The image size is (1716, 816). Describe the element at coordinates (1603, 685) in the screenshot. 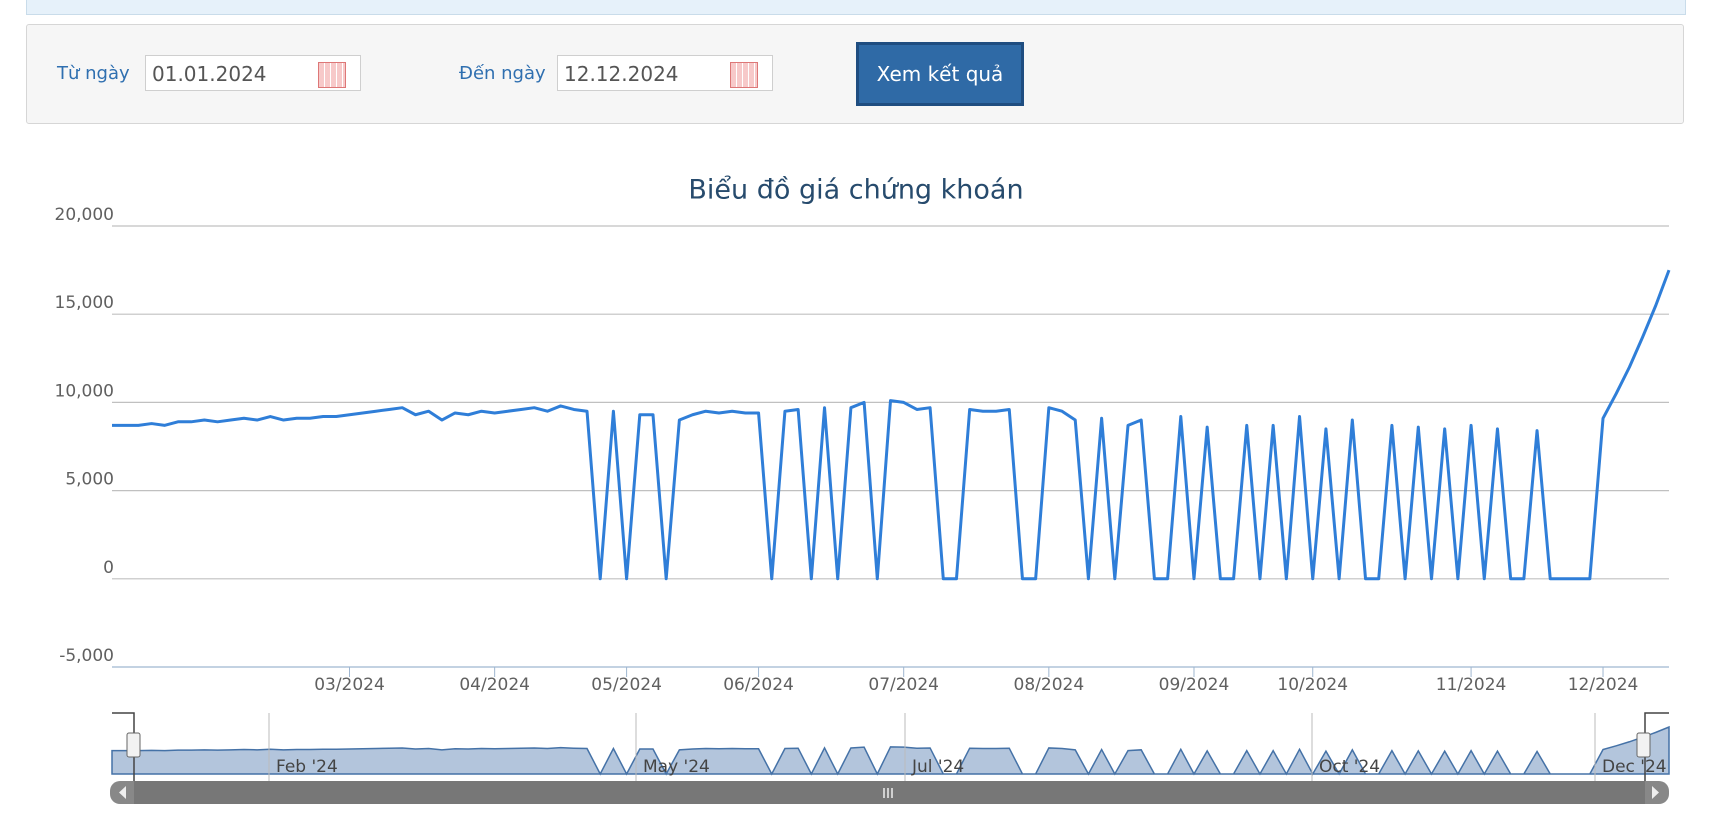

I see `x-tick-label: 12/2024` at that location.